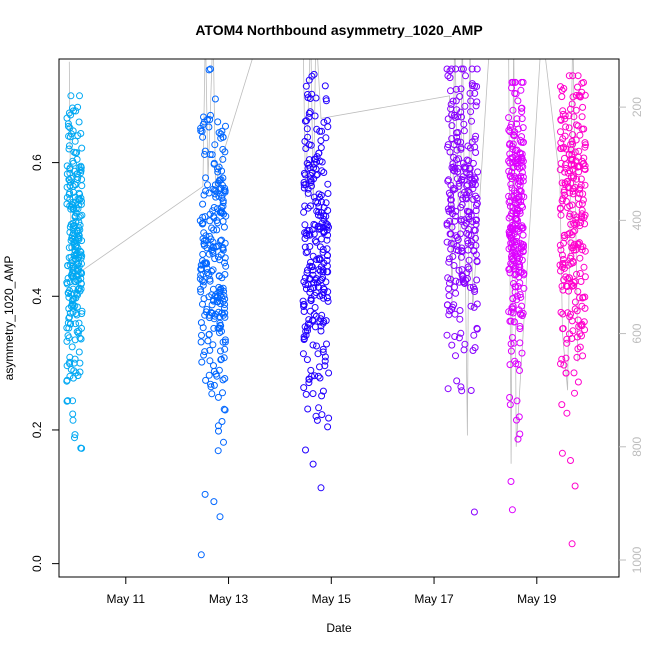 Image resolution: width=650 pixels, height=650 pixels. Describe the element at coordinates (537, 599) in the screenshot. I see `x-tick-label-4: May 19` at that location.